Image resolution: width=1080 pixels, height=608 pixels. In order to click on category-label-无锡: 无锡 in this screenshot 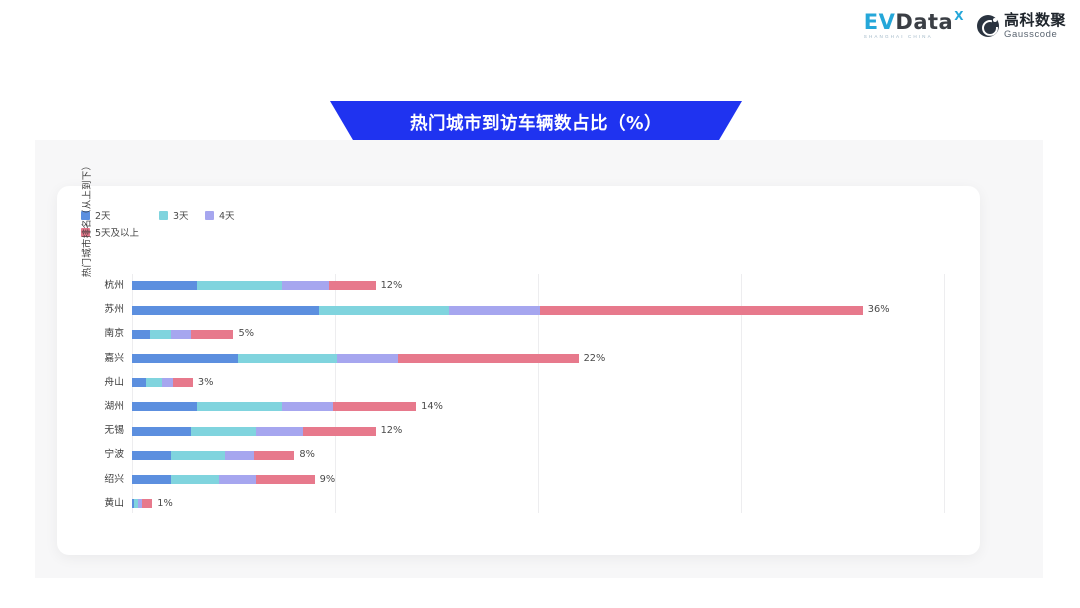, I will do `click(114, 431)`.